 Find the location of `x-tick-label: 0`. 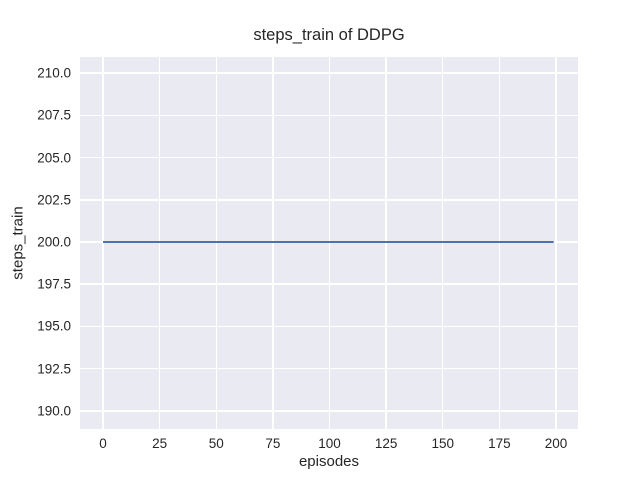

x-tick-label: 0 is located at coordinates (103, 443).